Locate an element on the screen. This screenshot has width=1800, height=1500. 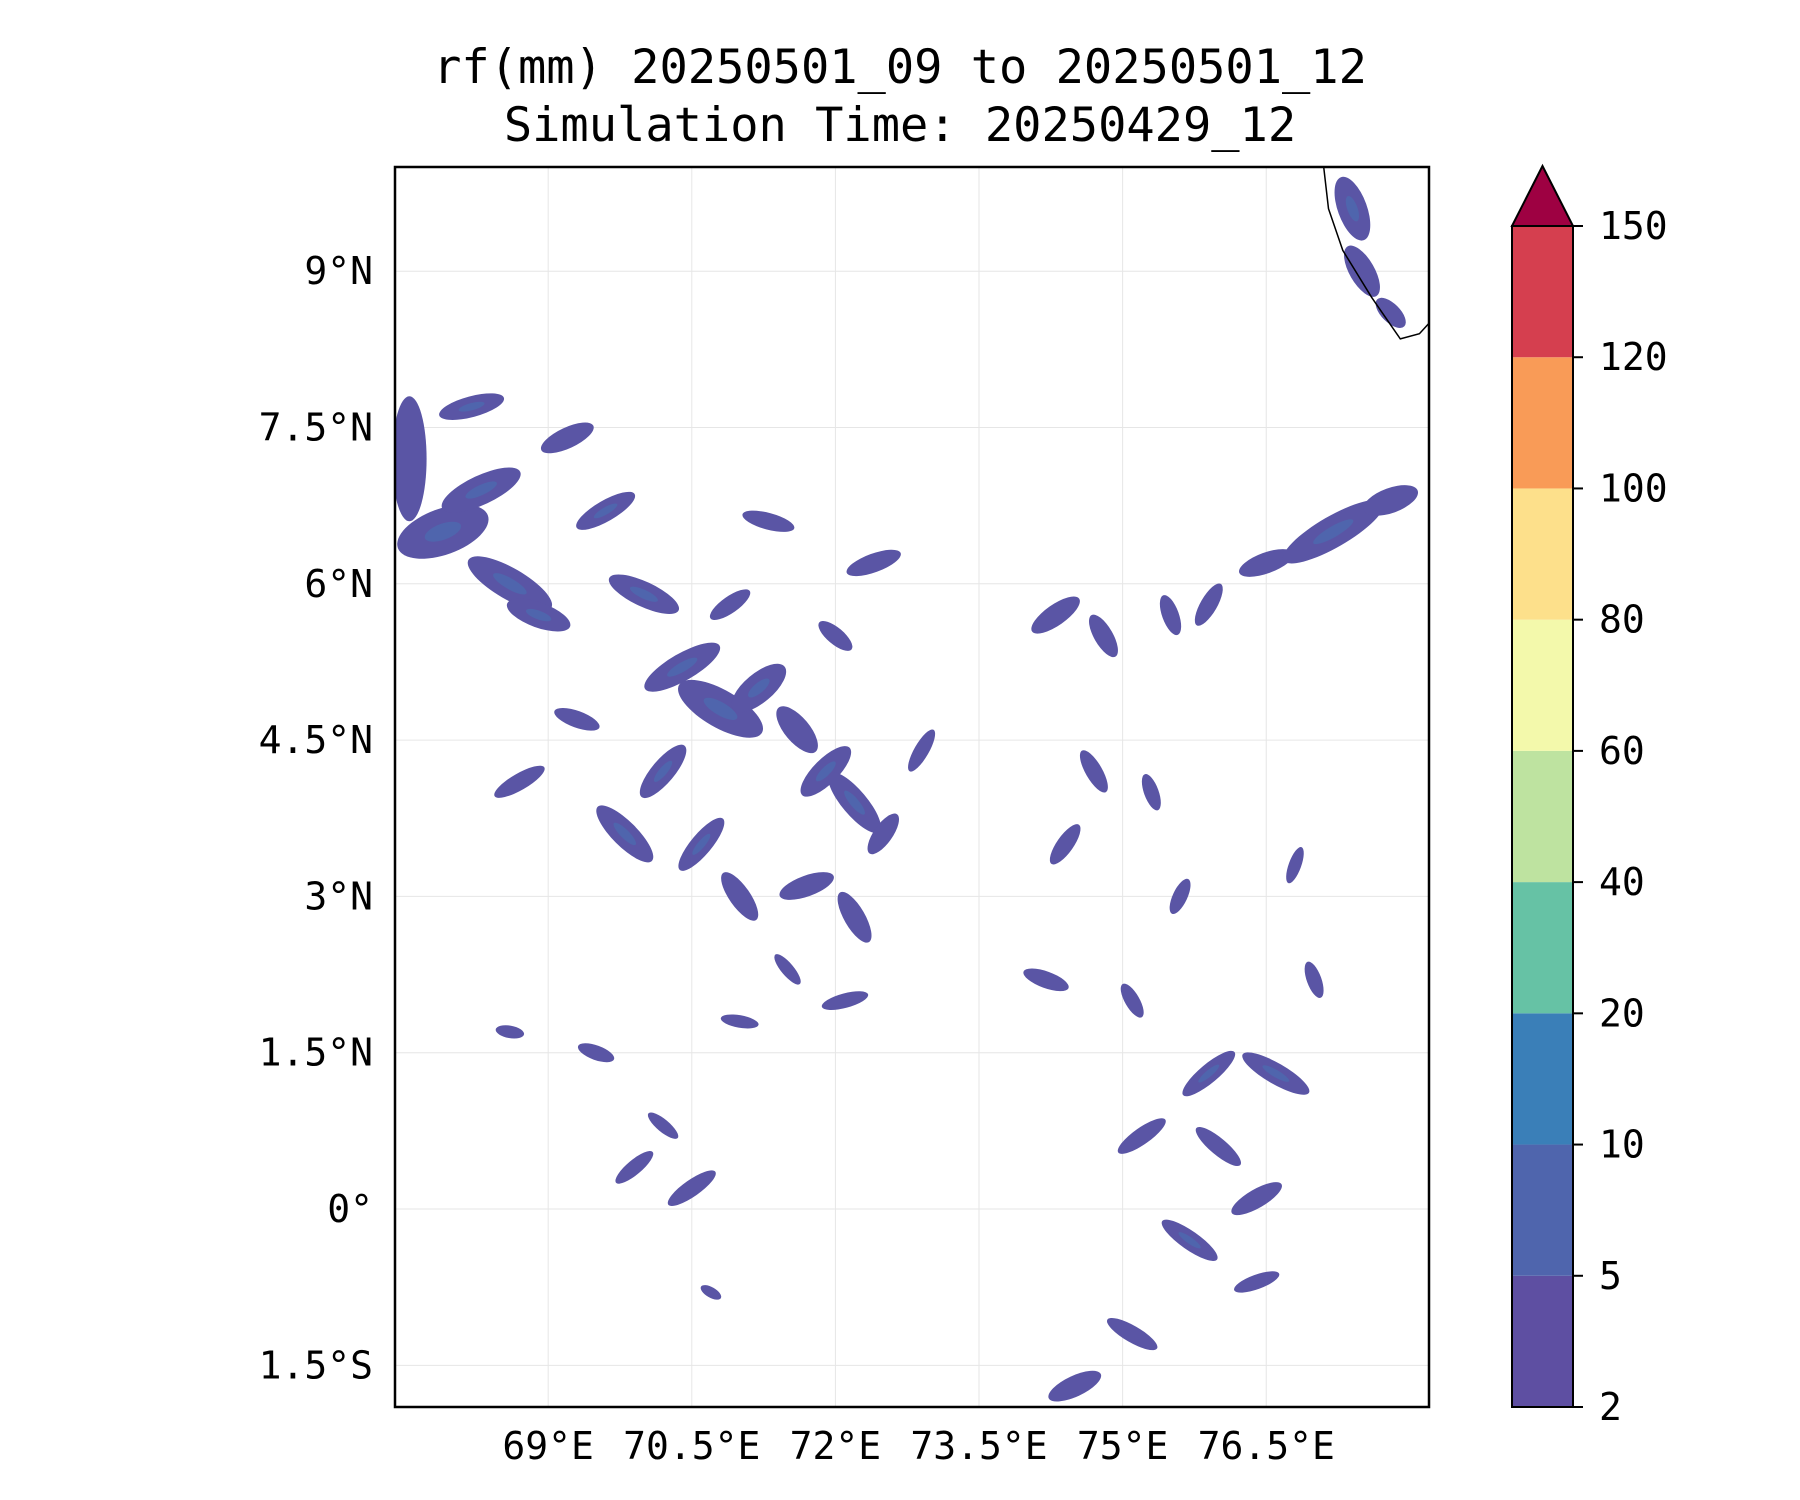
latitude-tick-label: 6°N is located at coordinates (338, 584).